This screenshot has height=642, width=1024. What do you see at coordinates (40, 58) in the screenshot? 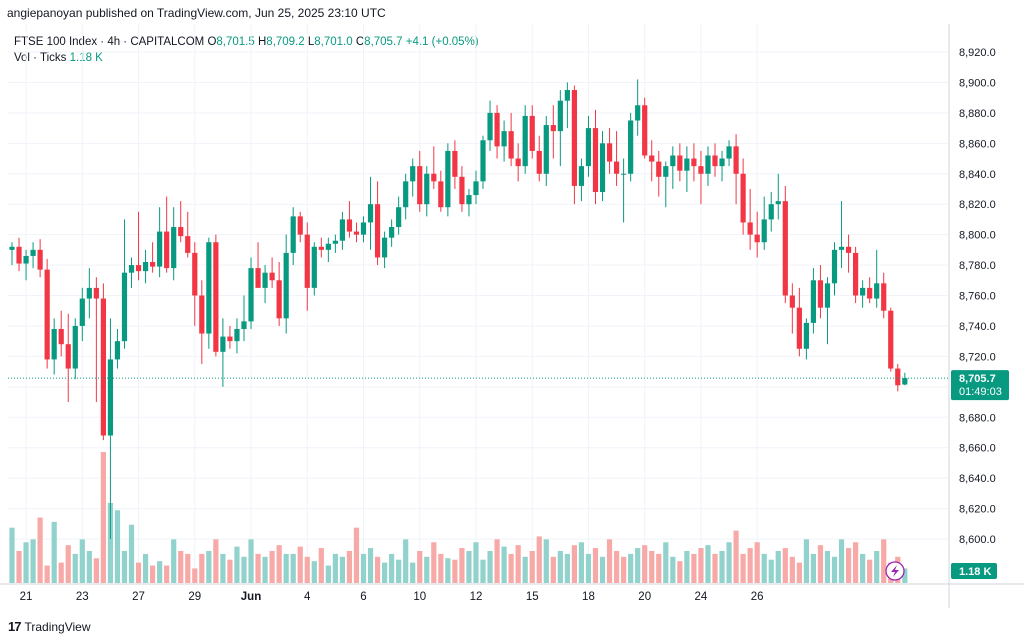
I see `volume-label: Vol · Ticks` at bounding box center [40, 58].